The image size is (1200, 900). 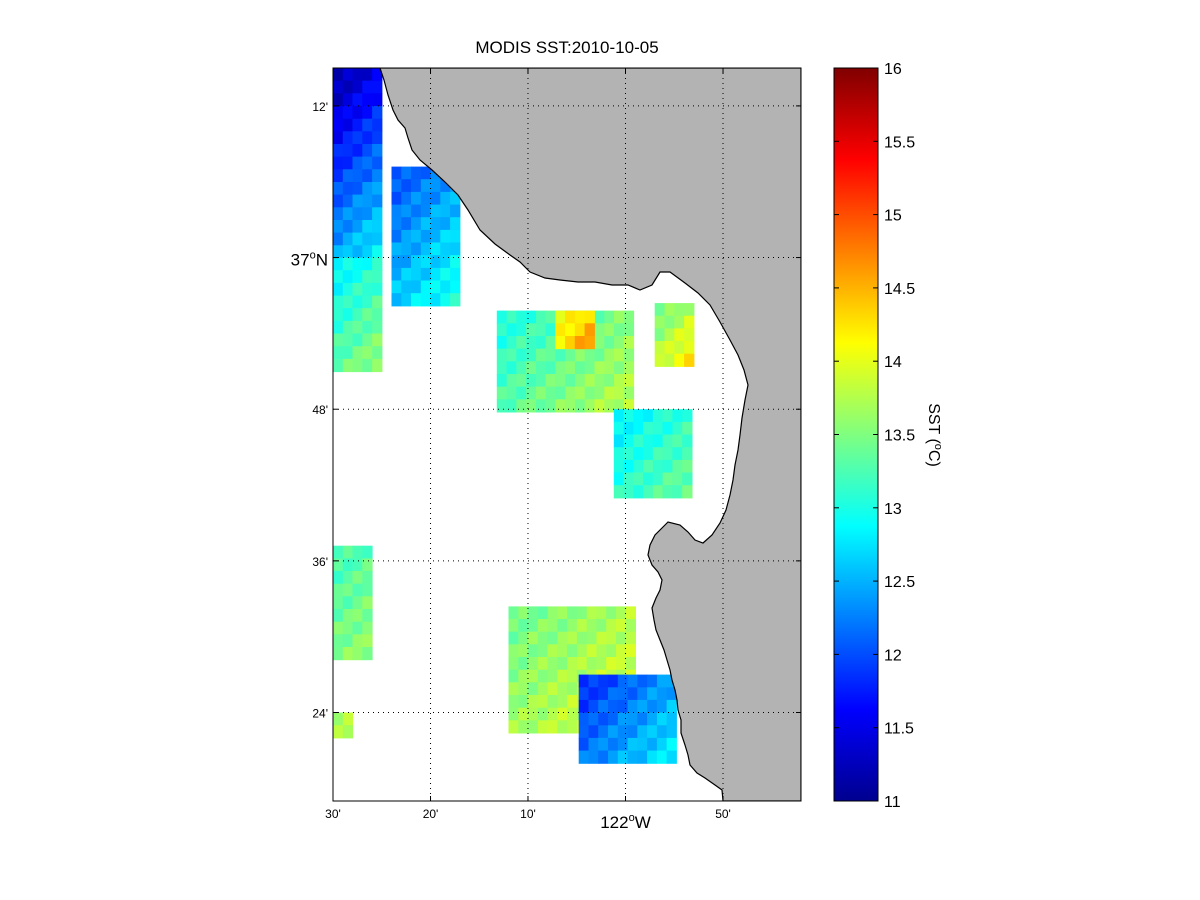 I want to click on y-tick-label: 37oN, so click(x=309, y=260).